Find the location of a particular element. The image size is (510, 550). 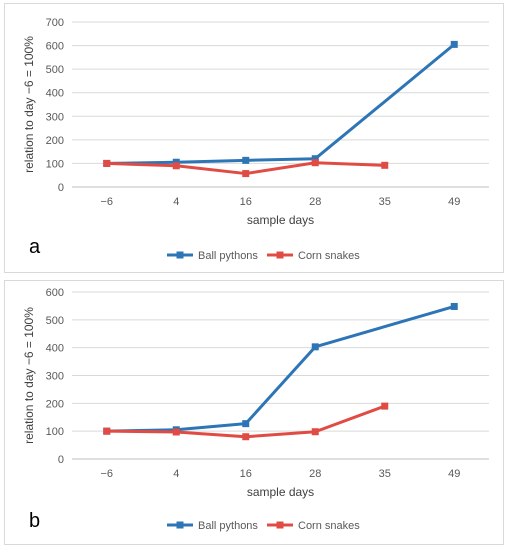

panel-label-a: a is located at coordinates (35, 247).